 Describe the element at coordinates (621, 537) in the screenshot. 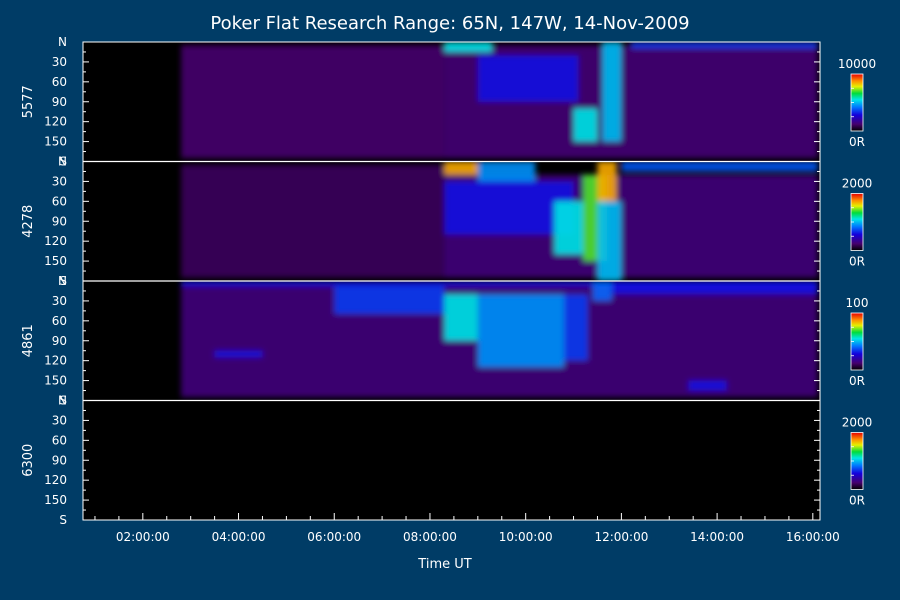

I see `x-tick-label: 12:00:00` at that location.